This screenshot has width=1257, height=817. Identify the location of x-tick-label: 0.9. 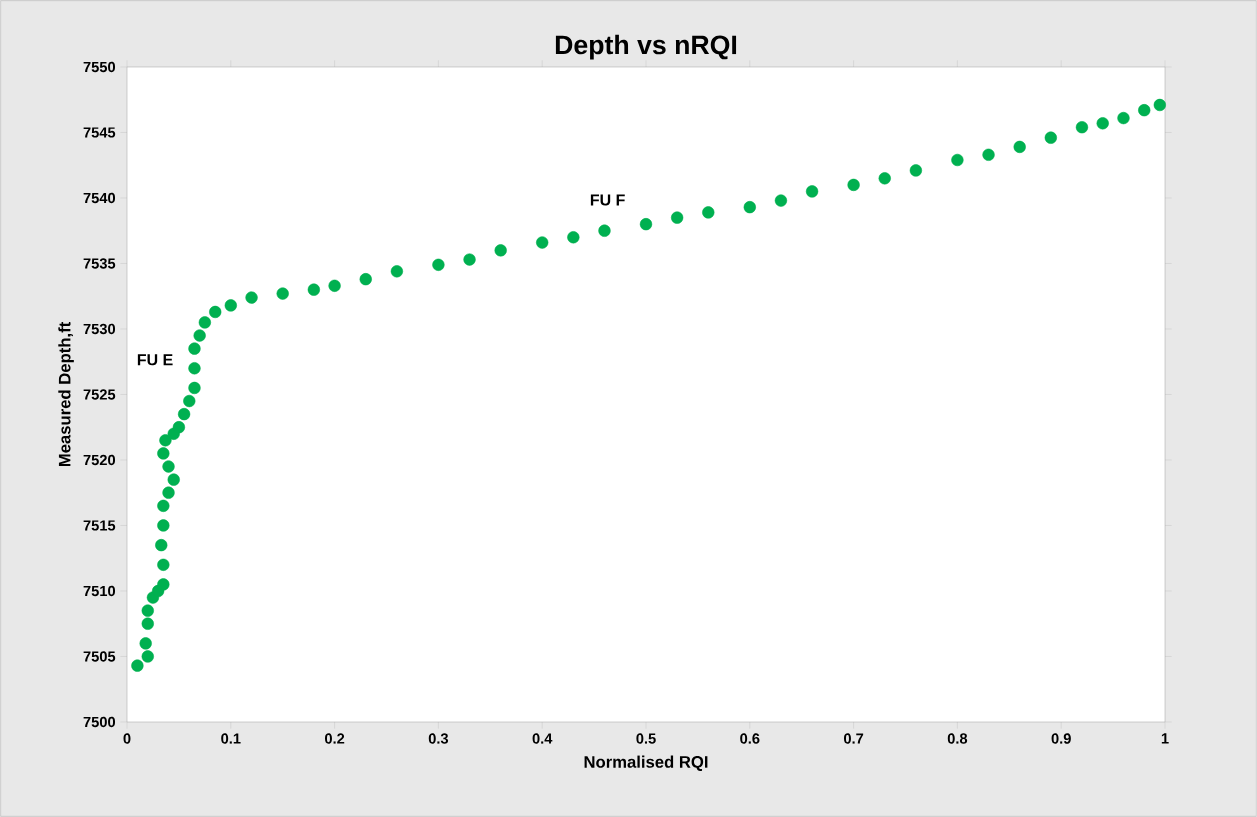
(1061, 738).